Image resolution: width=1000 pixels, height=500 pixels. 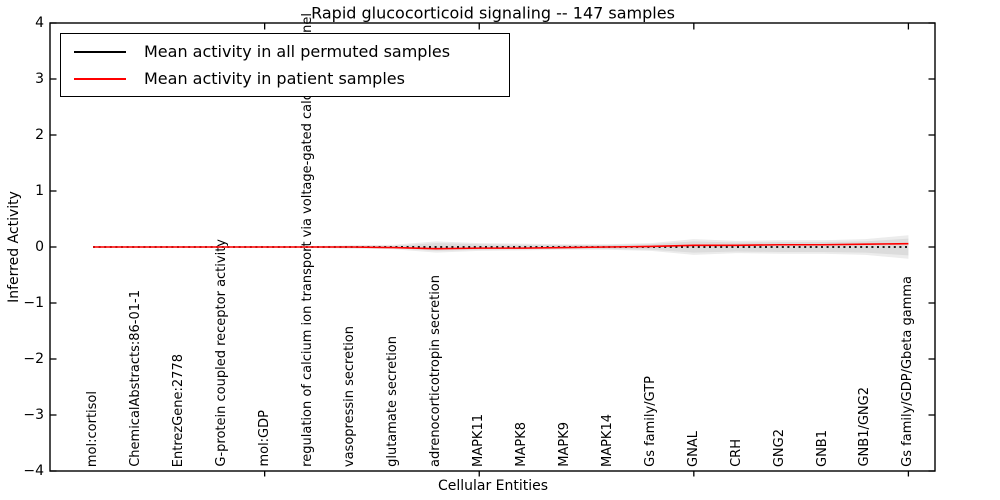 I want to click on y-tick-label: 1, so click(x=39, y=191).